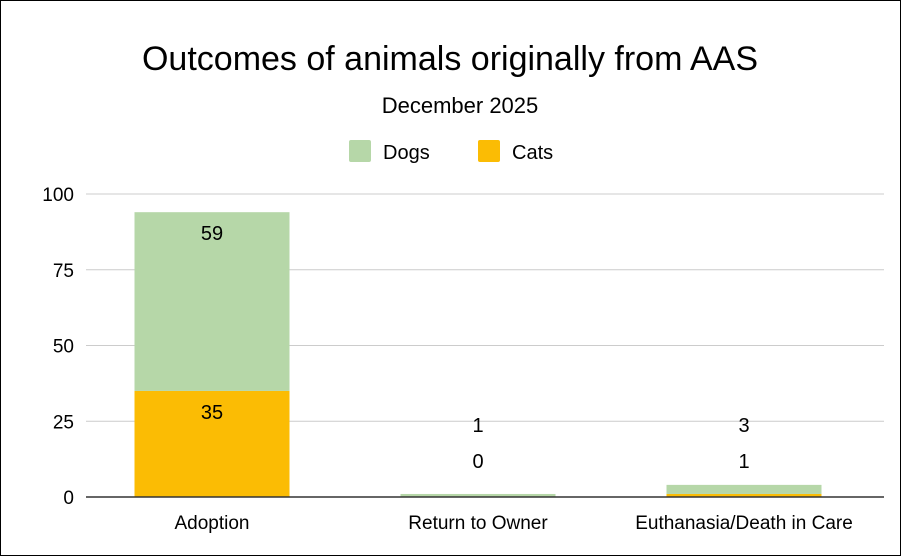 This screenshot has height=556, width=901. I want to click on y-axis-ticks: 0 25 50 75 100, so click(58, 347).